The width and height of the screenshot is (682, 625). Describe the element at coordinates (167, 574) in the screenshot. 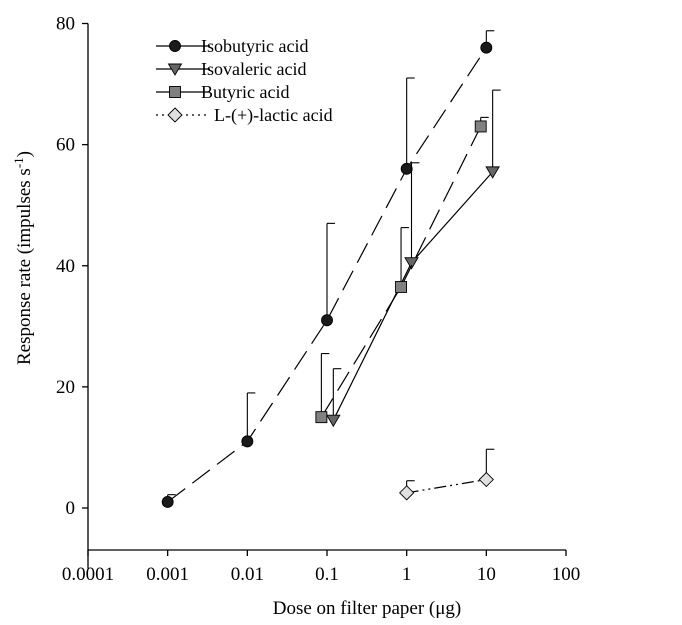

I see `x-tick-label: 0.001` at that location.